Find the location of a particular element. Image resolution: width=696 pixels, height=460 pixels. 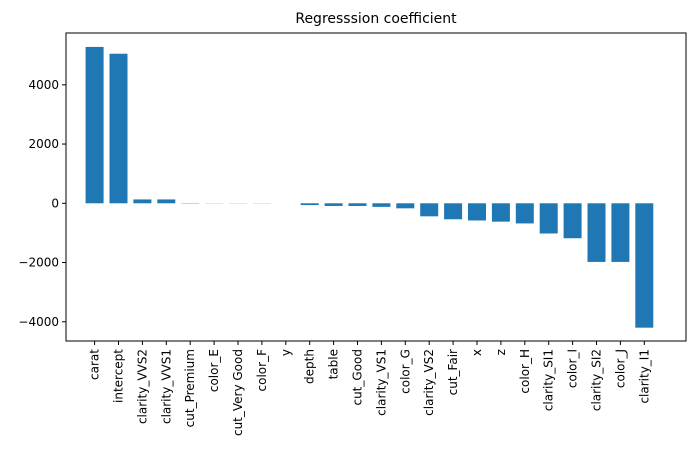

y-tick-label: −4000 is located at coordinates (38, 322).